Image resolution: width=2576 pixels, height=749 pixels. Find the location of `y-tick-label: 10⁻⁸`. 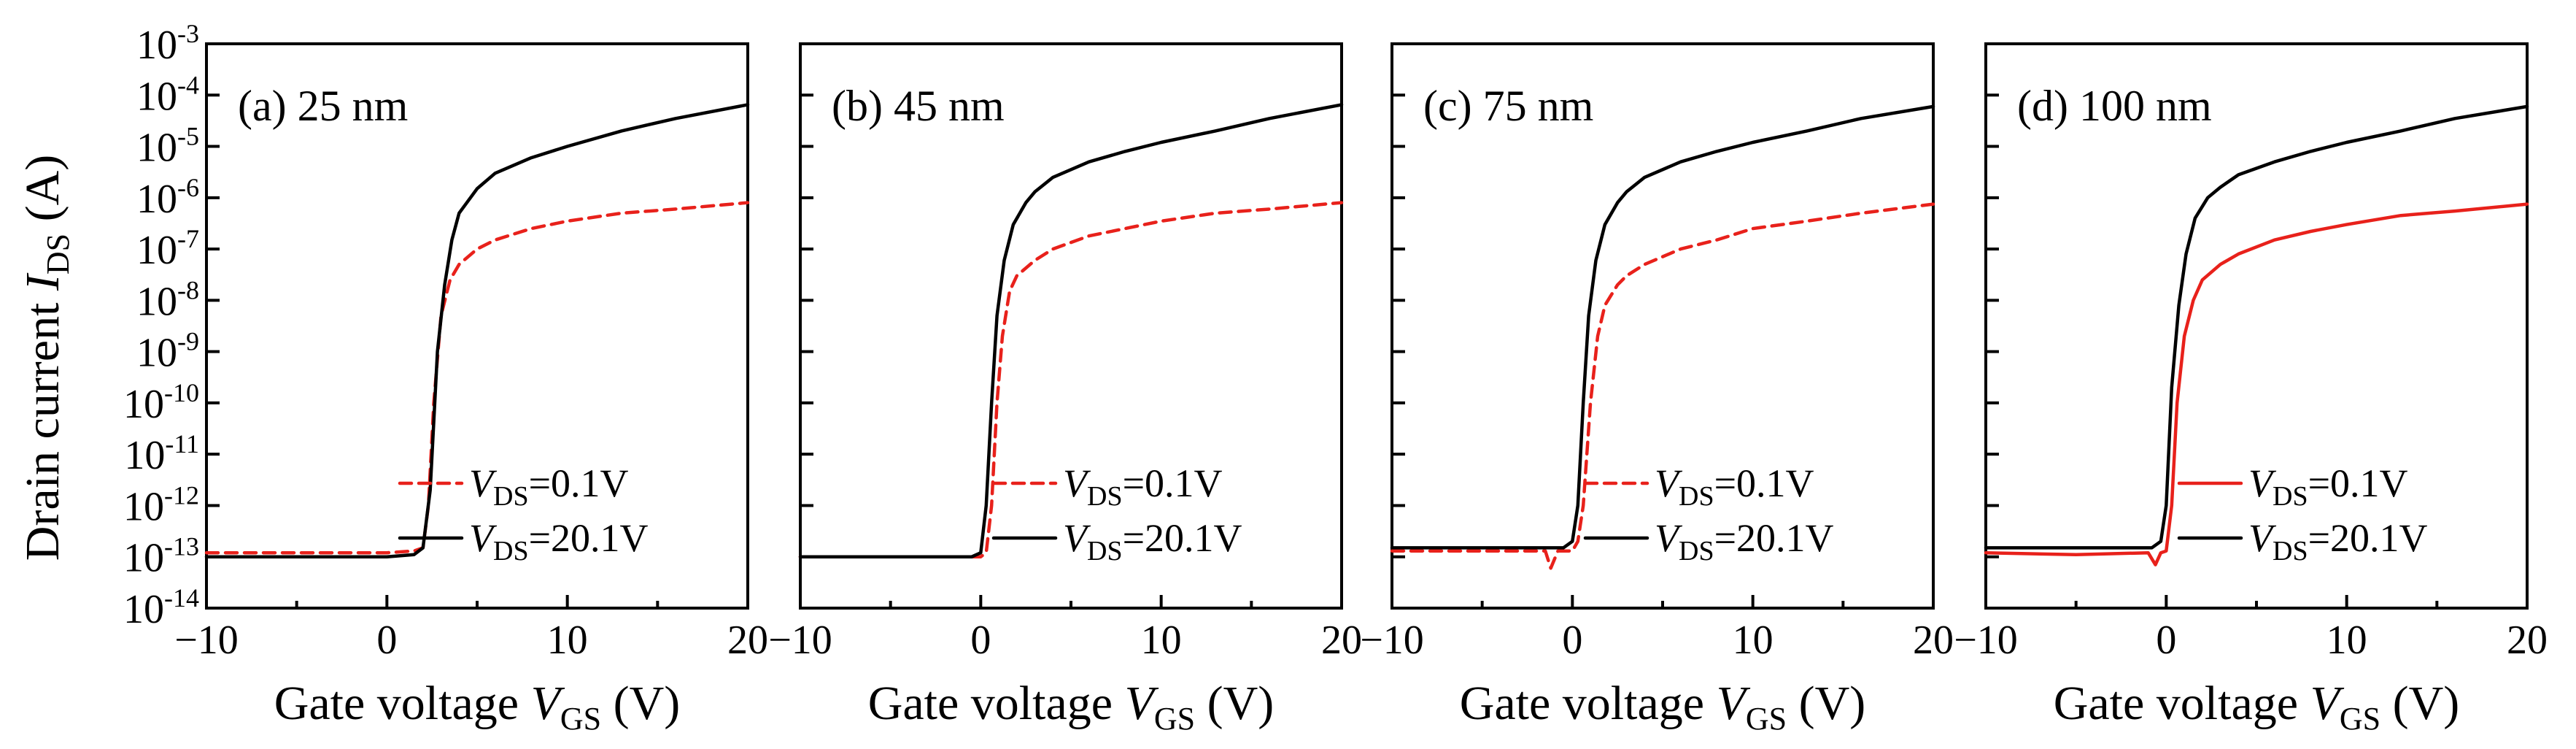

y-tick-label: 10⁻⁸ is located at coordinates (167, 299).